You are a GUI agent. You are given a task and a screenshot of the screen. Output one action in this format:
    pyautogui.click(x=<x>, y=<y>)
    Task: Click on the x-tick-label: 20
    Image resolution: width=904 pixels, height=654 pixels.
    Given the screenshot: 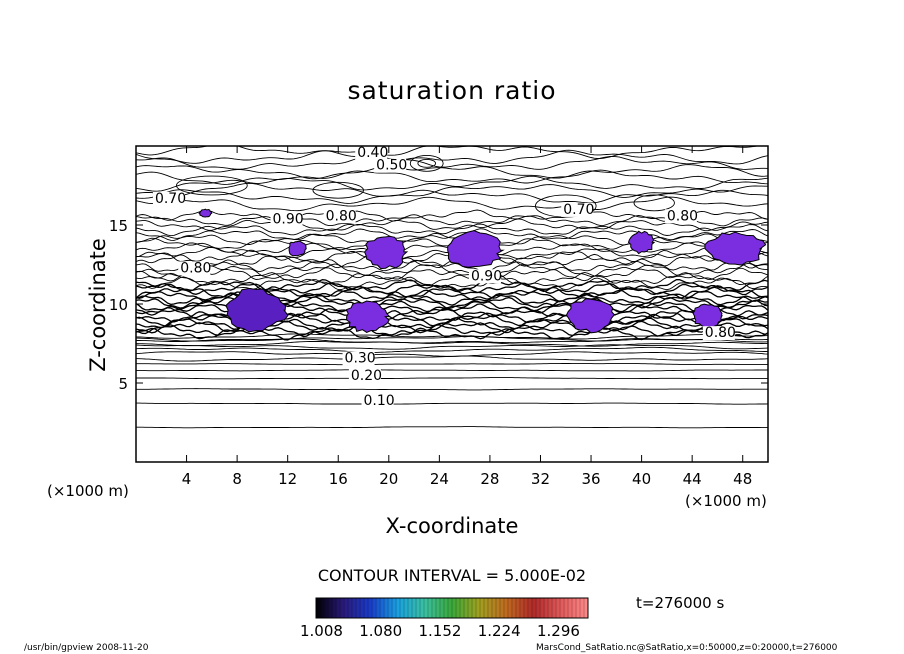 What is the action you would take?
    pyautogui.click(x=388, y=479)
    